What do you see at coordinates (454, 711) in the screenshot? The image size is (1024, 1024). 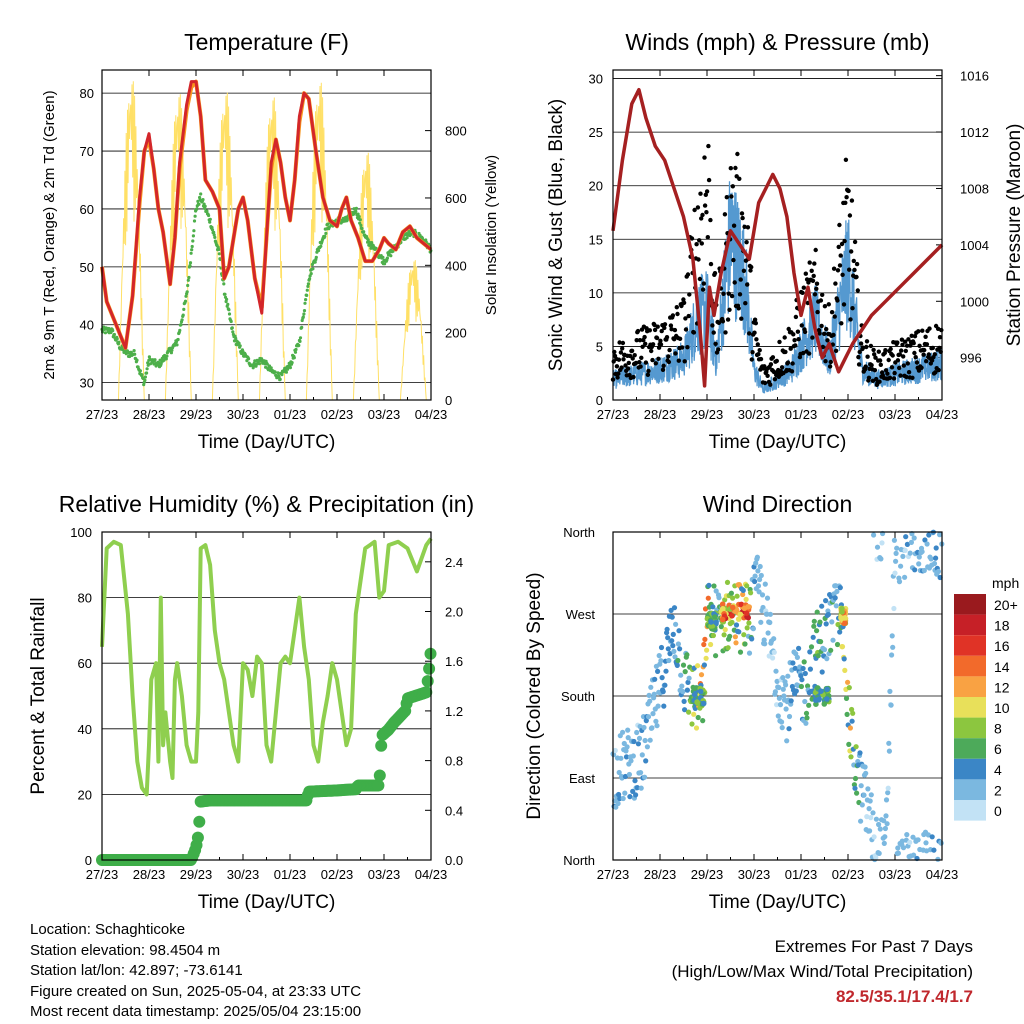 I see `y-right-tick-label: 1.2` at bounding box center [454, 711].